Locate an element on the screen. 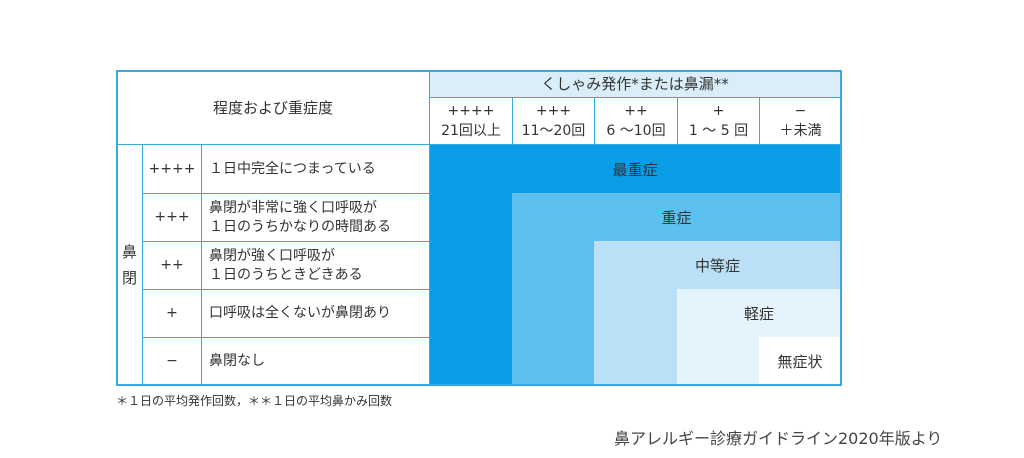 Image resolution: width=1024 pixels, height=458 pixels. obstruction-label-char-2: 閉 is located at coordinates (129, 278).